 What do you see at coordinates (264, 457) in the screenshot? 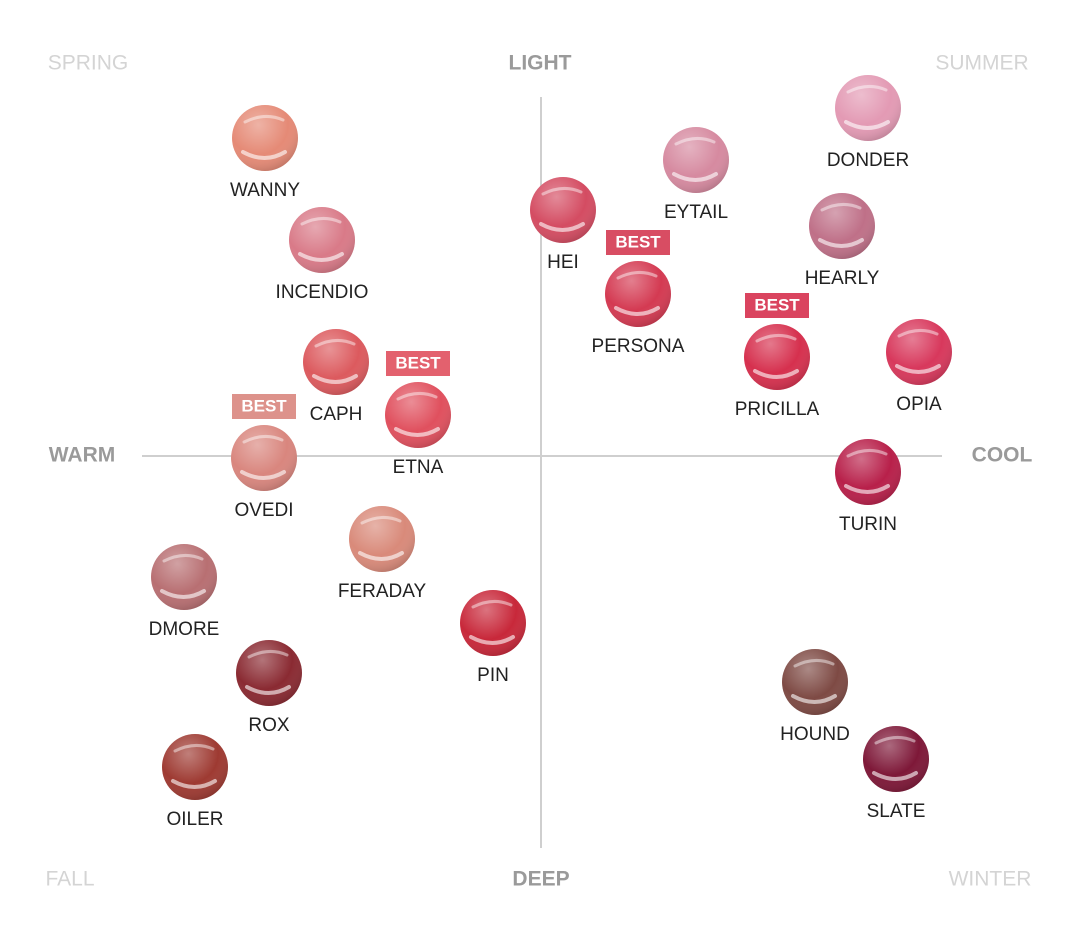
I see `swatch: OVEDI BEST` at bounding box center [264, 457].